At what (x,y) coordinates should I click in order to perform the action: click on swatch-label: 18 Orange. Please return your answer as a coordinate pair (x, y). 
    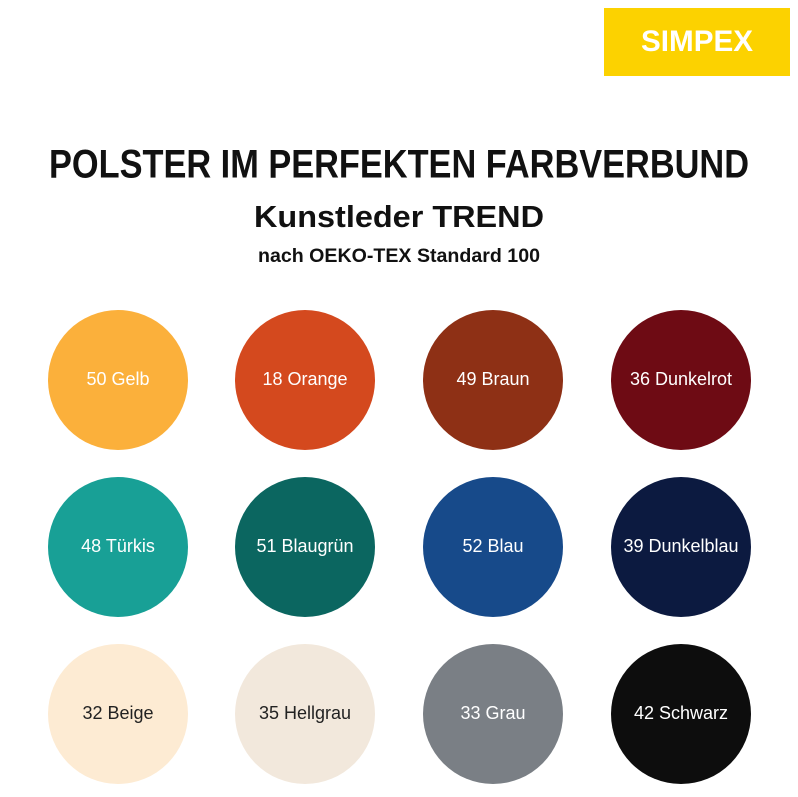
    Looking at the image, I should click on (304, 379).